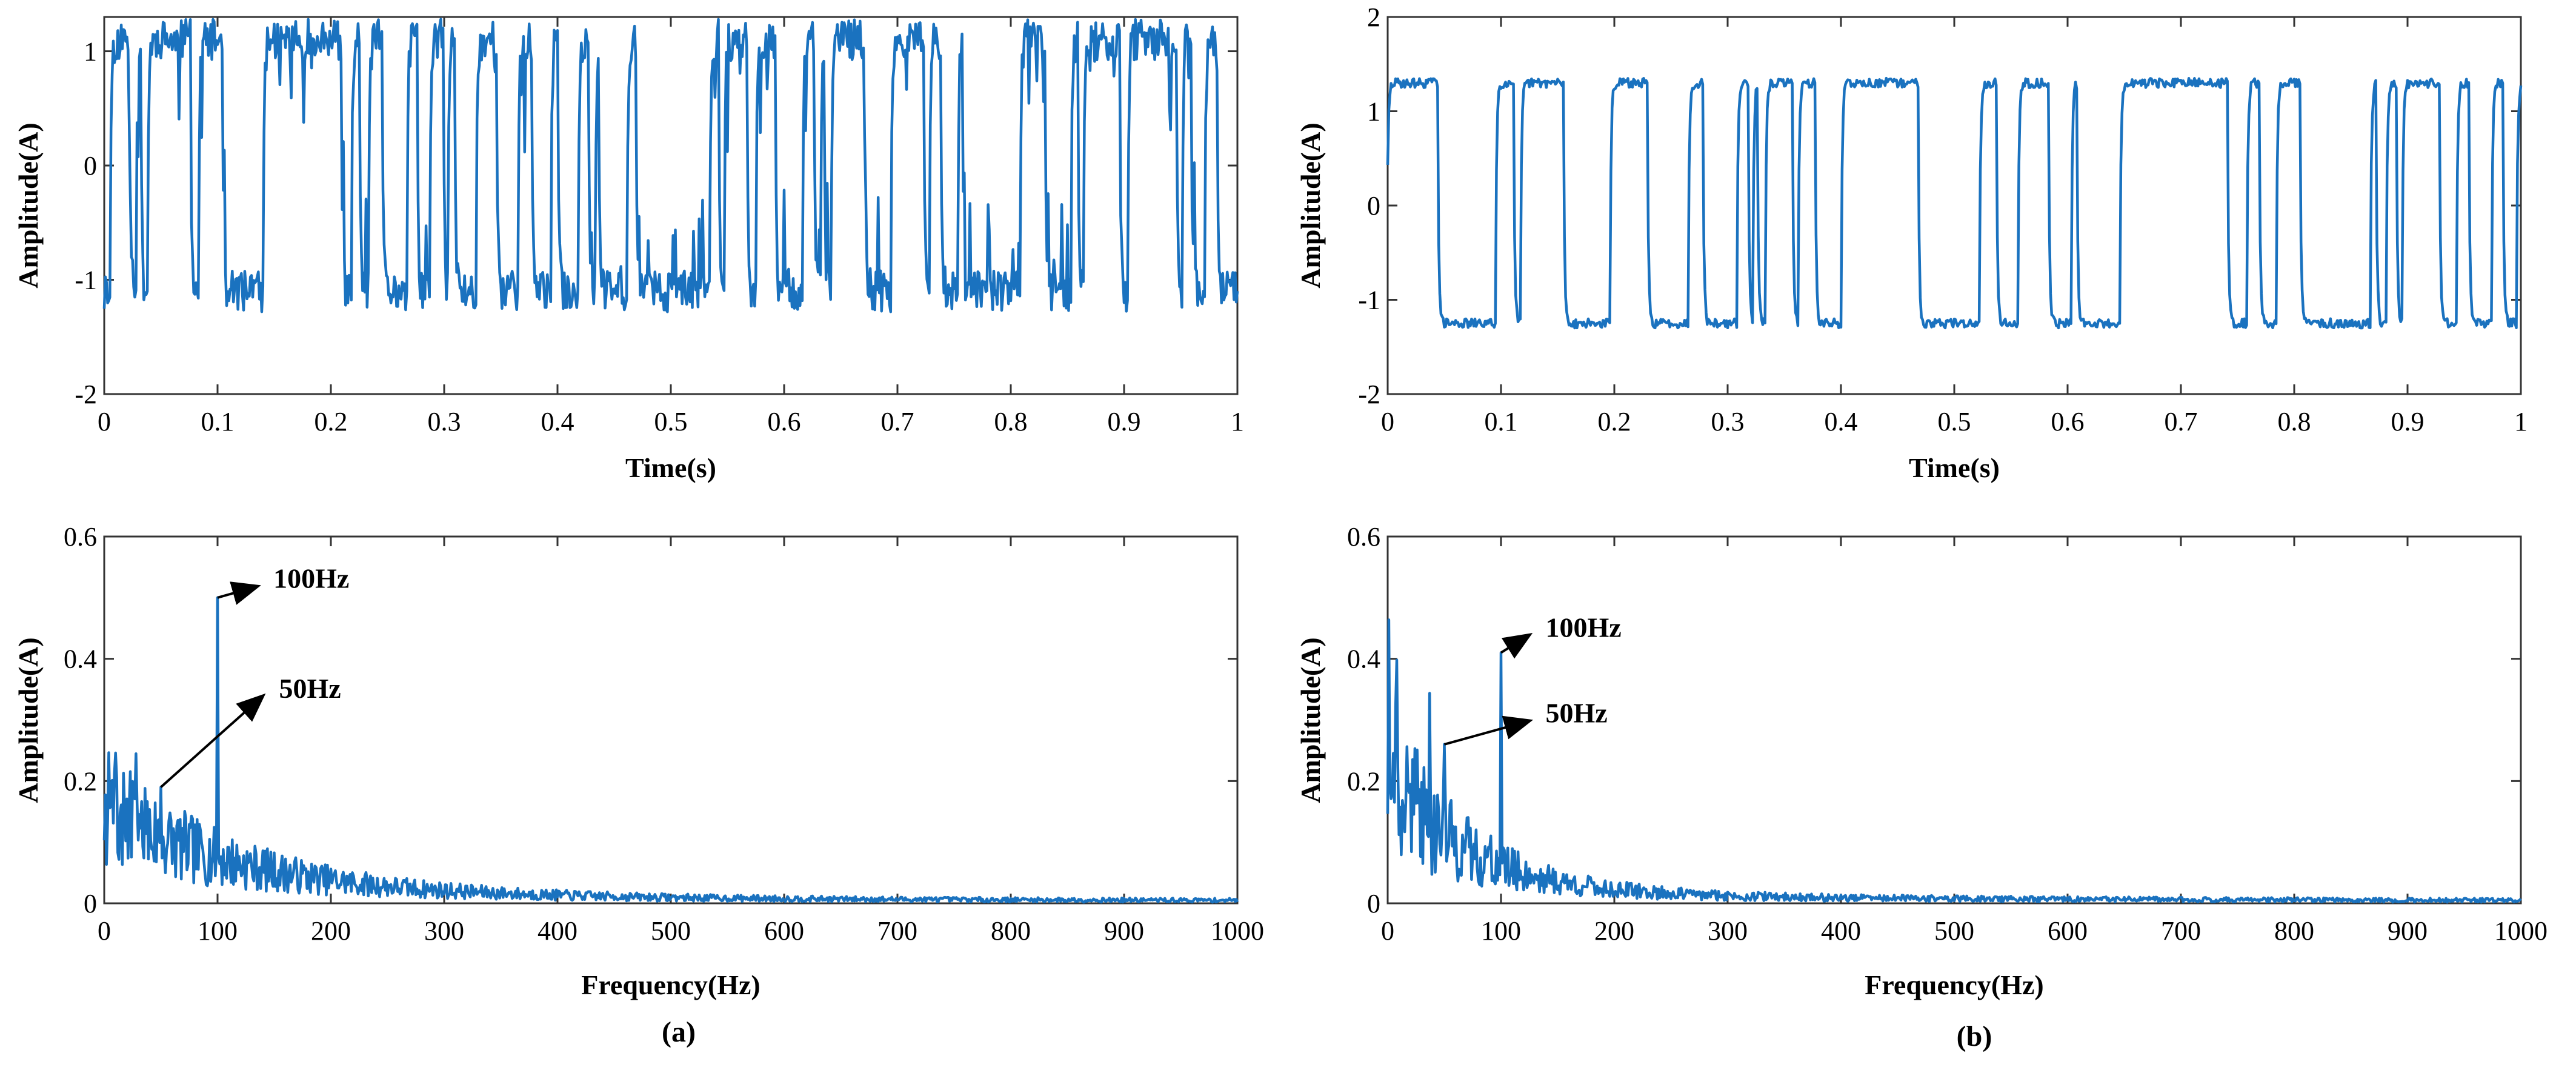 The height and width of the screenshot is (1067, 2576). I want to click on y-tick-label: 0.2, so click(80, 781).